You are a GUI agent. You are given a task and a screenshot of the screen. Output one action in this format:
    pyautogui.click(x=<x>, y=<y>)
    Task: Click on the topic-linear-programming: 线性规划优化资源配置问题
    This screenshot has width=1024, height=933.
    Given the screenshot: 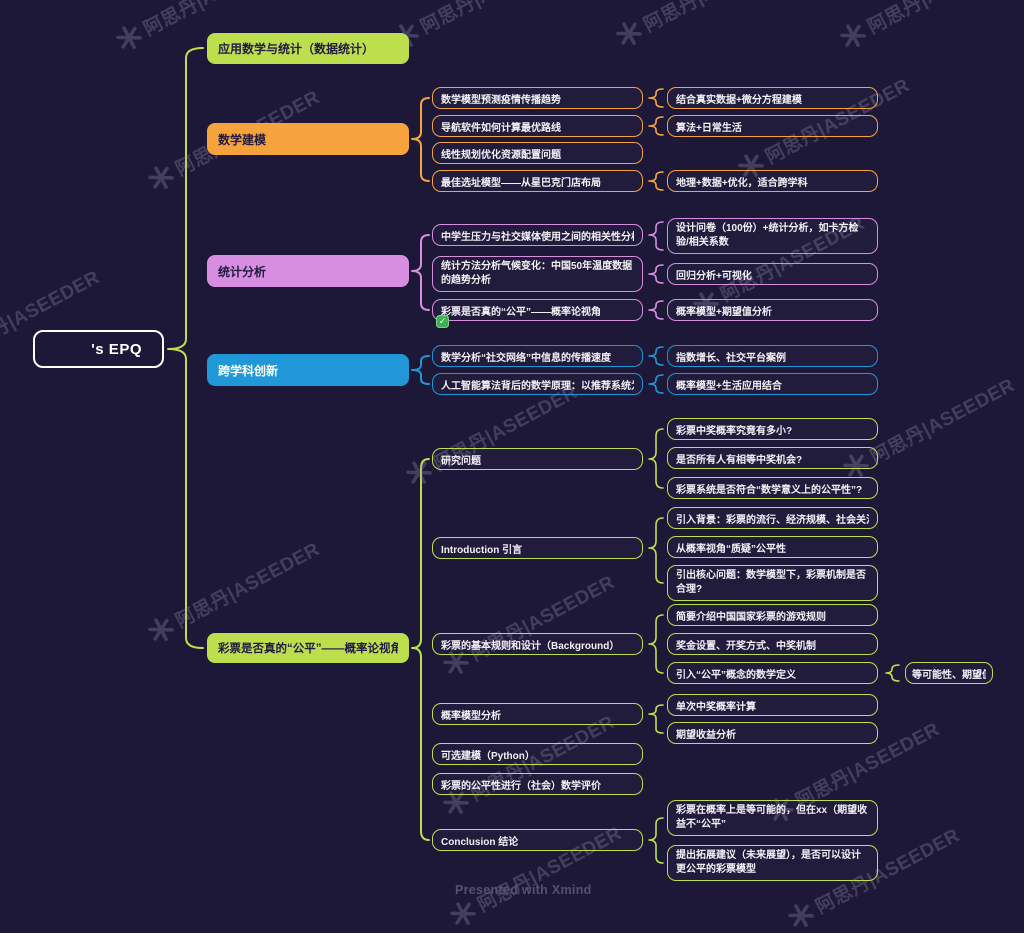 What is the action you would take?
    pyautogui.click(x=537, y=153)
    